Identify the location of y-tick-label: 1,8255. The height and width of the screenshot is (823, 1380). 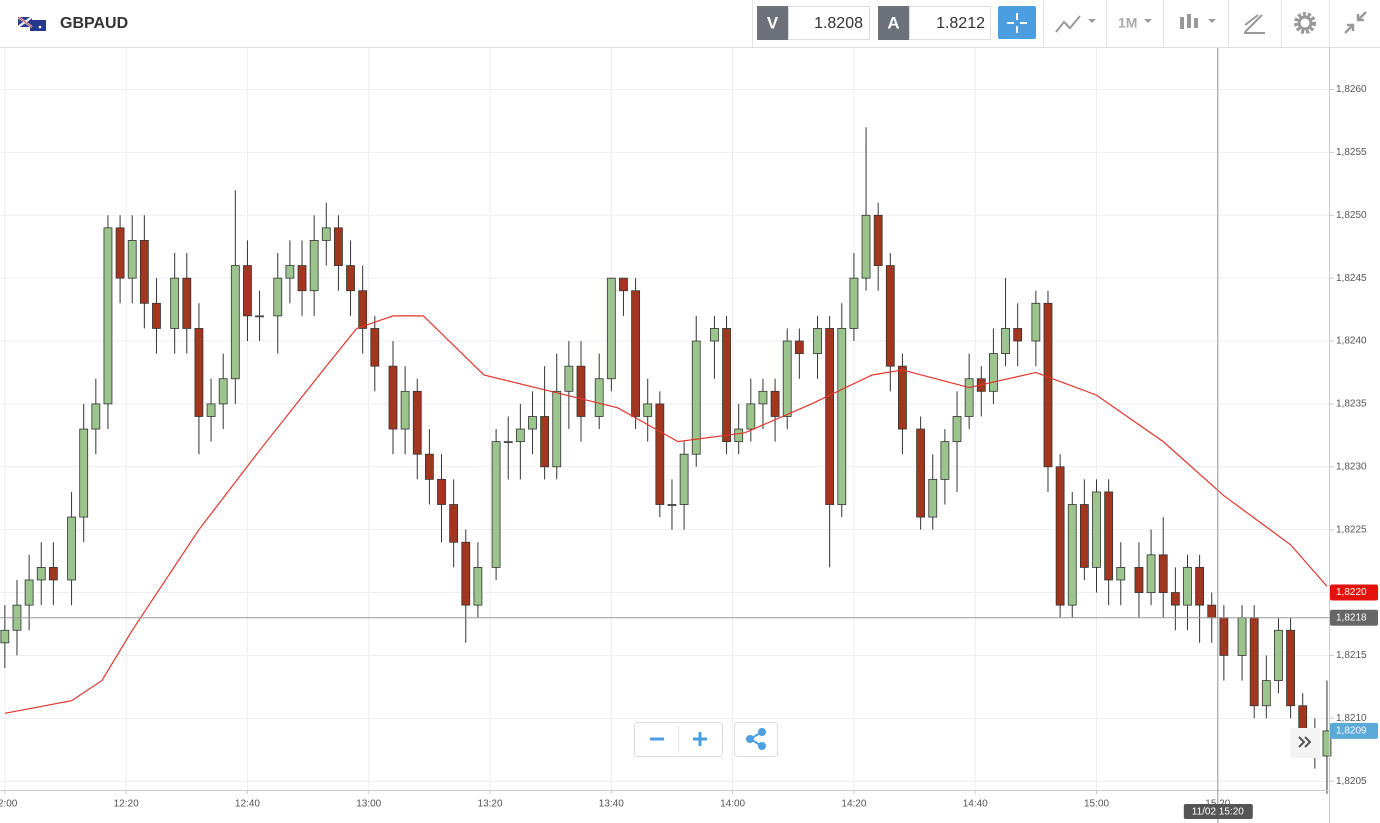
(1351, 152).